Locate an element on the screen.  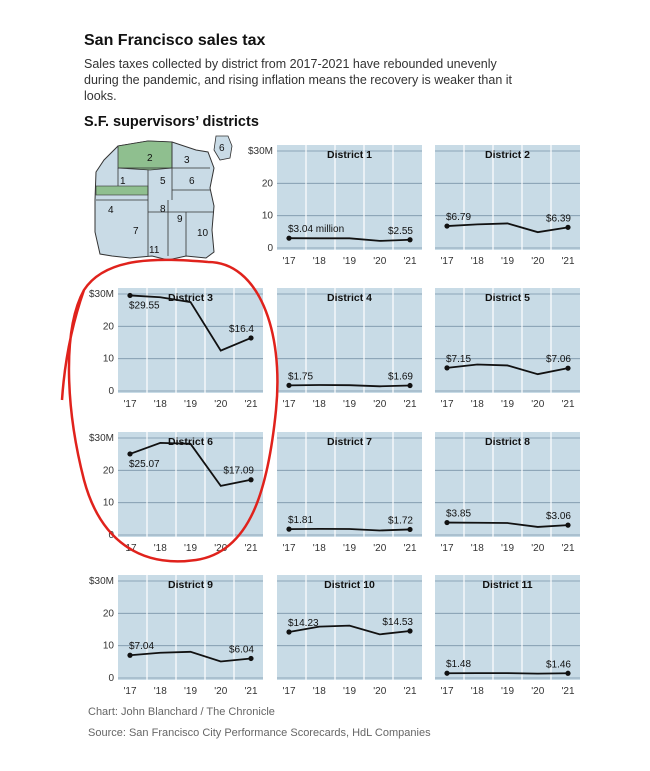
y-tick-label: 20 is located at coordinates (268, 183).